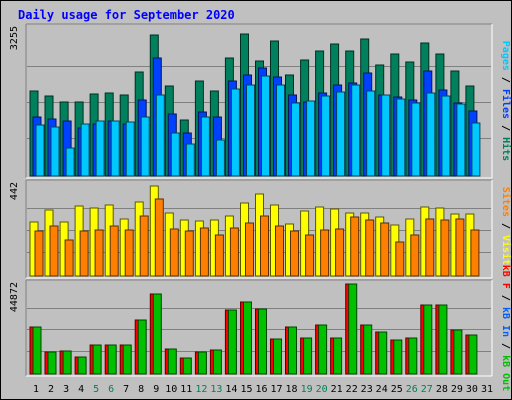  What do you see at coordinates (231, 389) in the screenshot?
I see `x-tick-label: 14` at bounding box center [231, 389].